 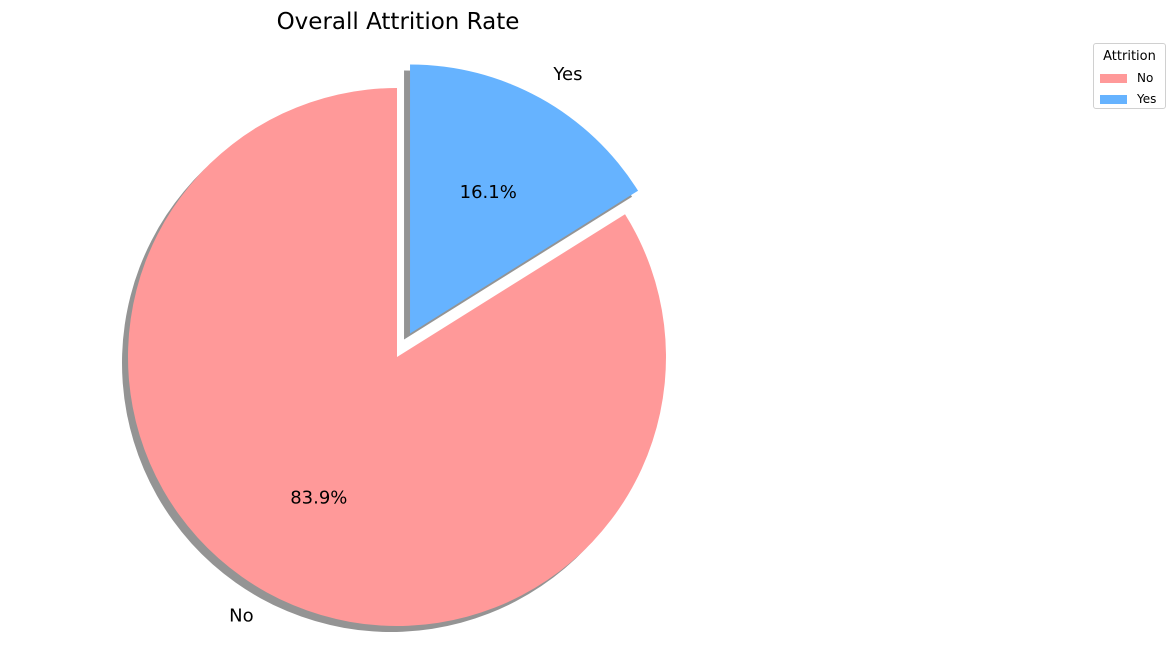 What do you see at coordinates (488, 192) in the screenshot?
I see `percent-label-yes: 16.1%` at bounding box center [488, 192].